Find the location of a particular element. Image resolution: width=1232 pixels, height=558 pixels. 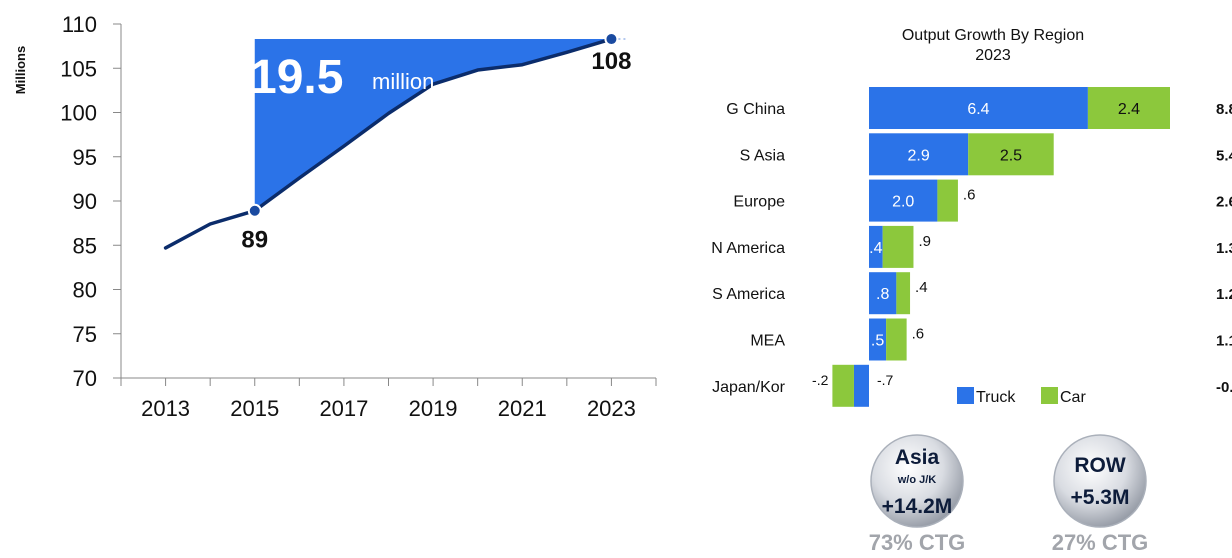

bar-chart-subtitle: 2023 is located at coordinates (993, 55).